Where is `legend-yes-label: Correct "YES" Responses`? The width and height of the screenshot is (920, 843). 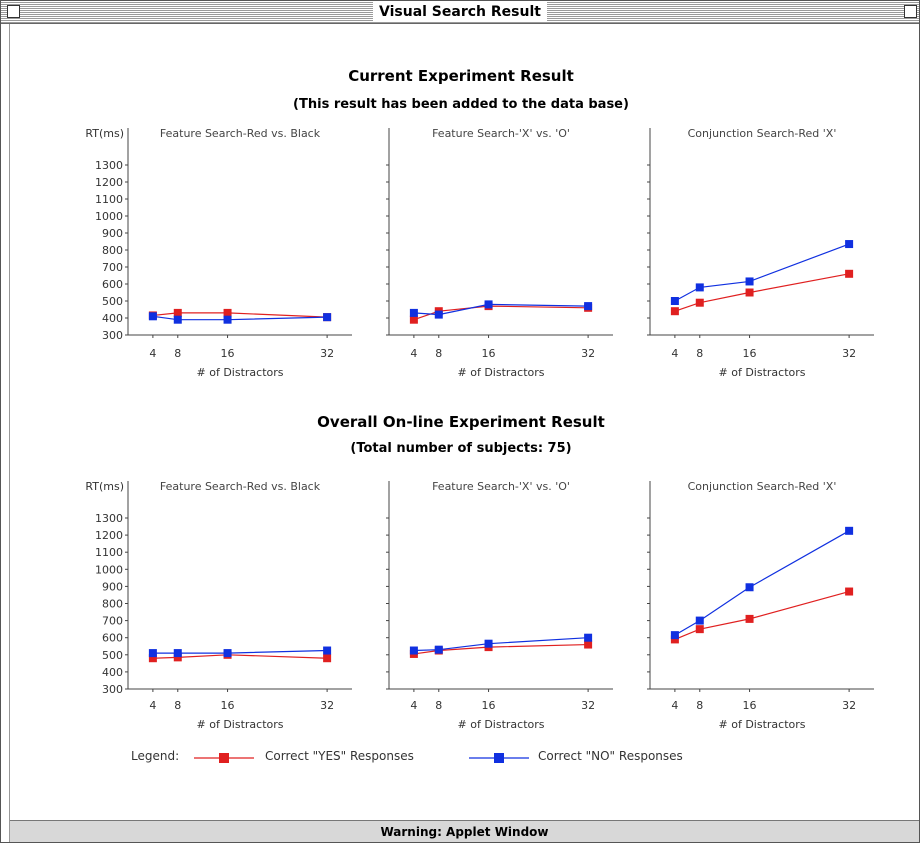 legend-yes-label: Correct "YES" Responses is located at coordinates (339, 756).